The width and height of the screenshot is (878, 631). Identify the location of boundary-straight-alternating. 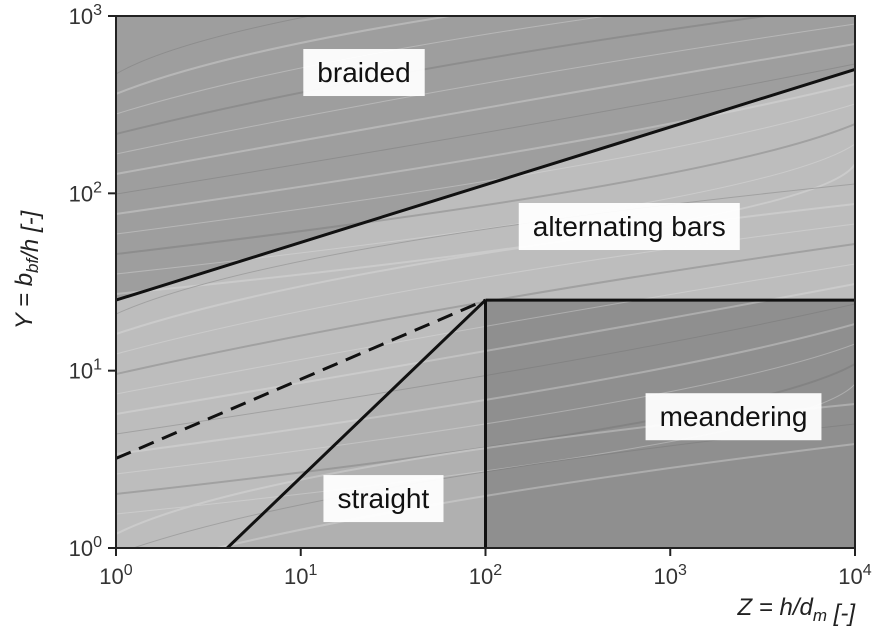
(356, 424).